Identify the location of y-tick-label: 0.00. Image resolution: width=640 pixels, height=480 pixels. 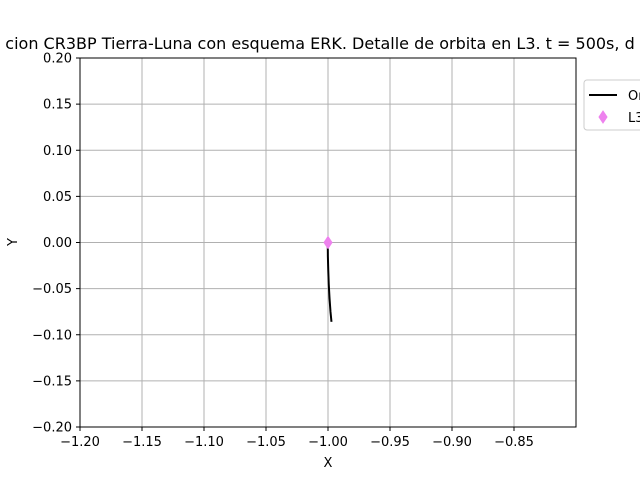
(57, 243).